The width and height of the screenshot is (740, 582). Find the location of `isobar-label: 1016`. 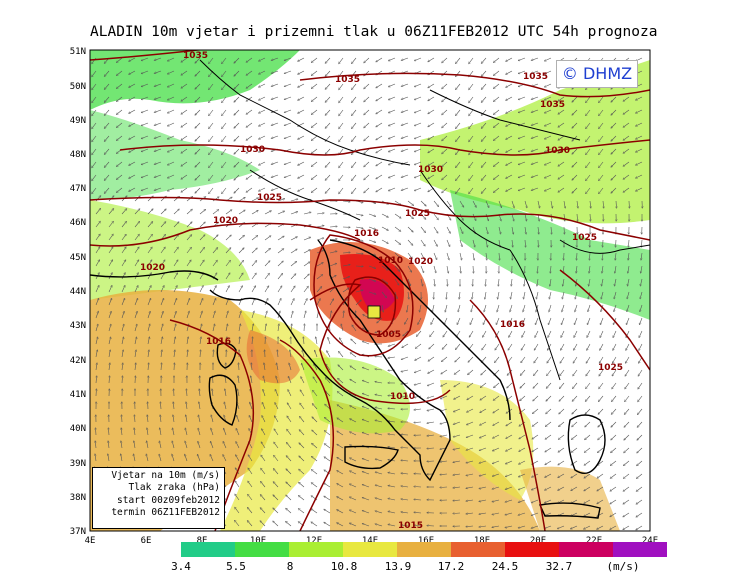

isobar-label: 1016 is located at coordinates (512, 325).